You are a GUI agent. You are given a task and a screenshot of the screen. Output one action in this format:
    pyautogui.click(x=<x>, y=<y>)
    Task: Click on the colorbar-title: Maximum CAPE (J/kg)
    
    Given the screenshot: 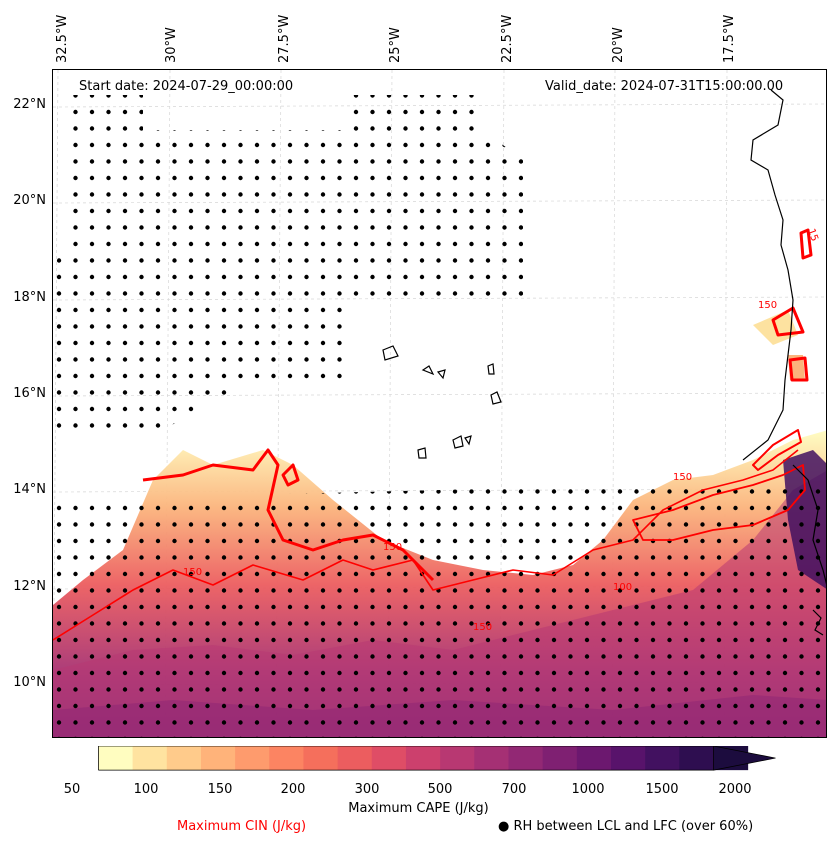 What is the action you would take?
    pyautogui.click(x=418, y=808)
    